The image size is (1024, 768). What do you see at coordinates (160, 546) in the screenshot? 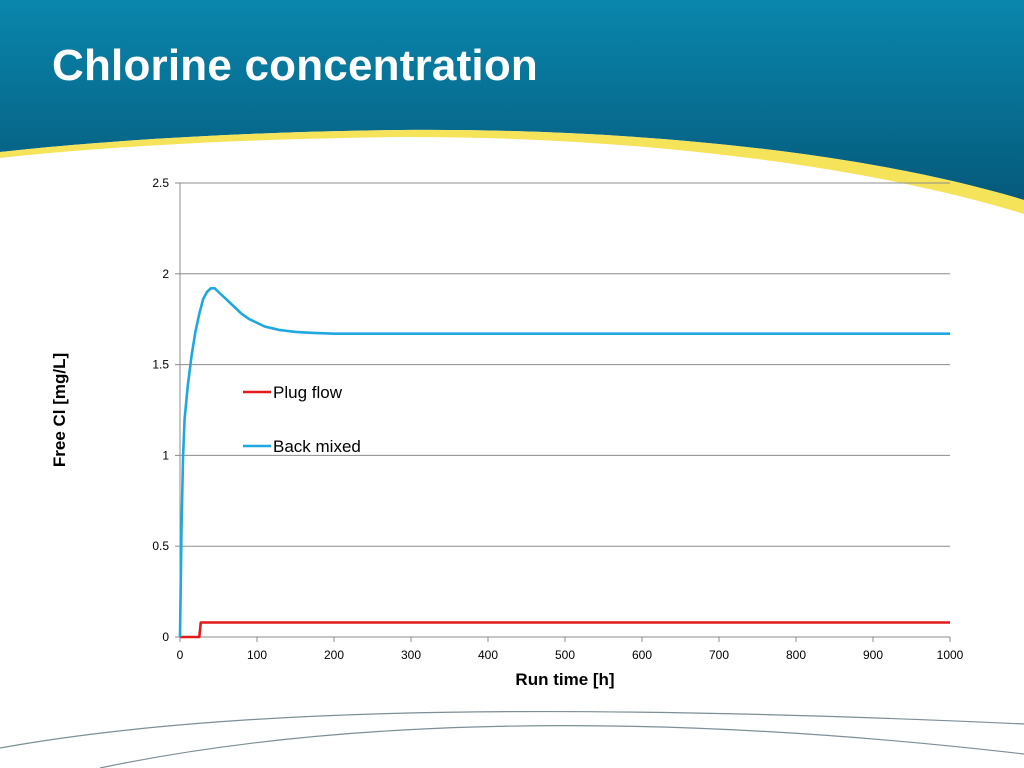
I see `y-tick-label: 0.5` at bounding box center [160, 546].